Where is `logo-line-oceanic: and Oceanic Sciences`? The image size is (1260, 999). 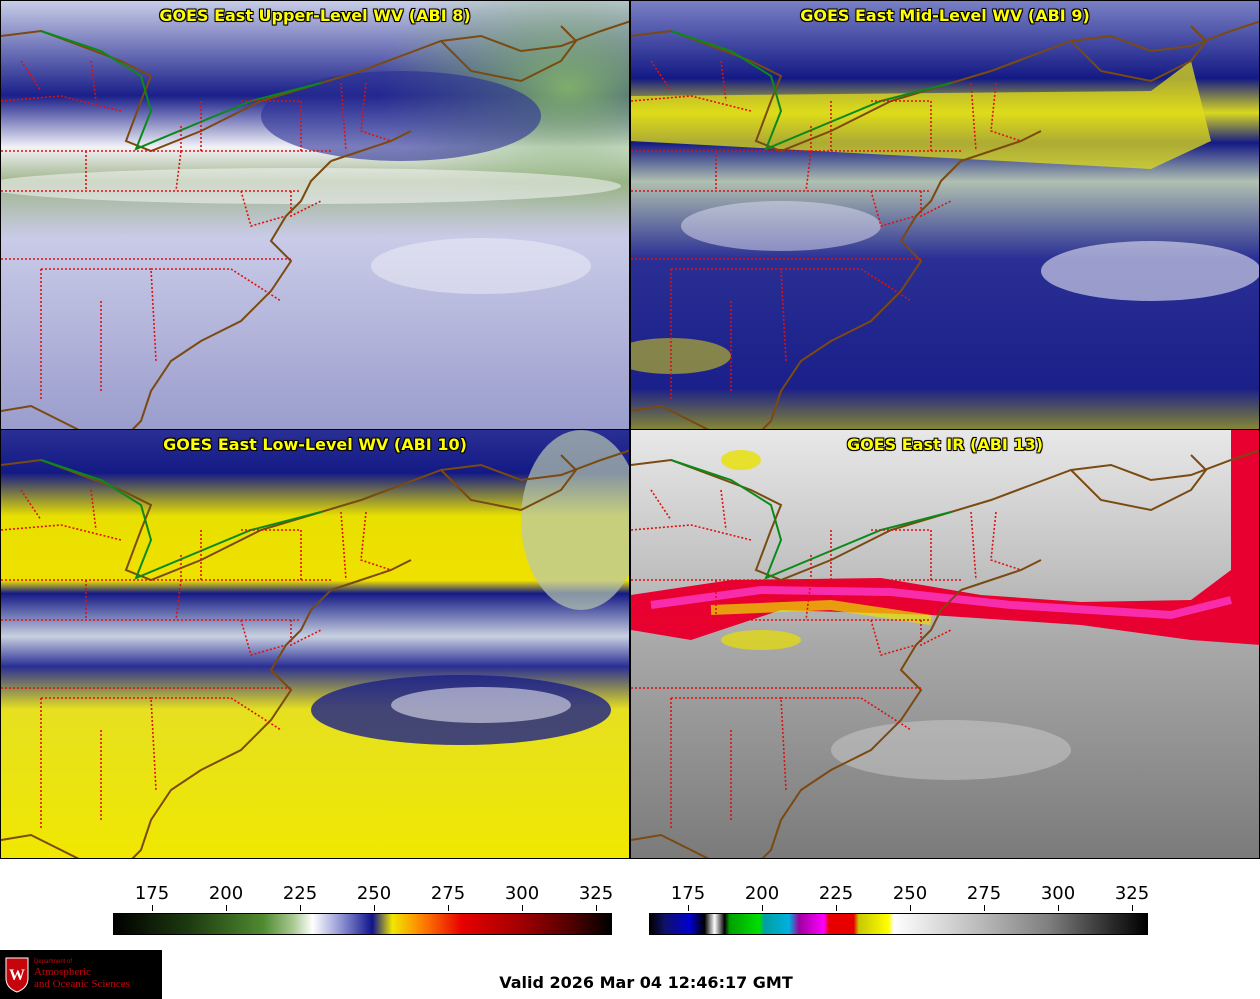
logo-line-oceanic: and Oceanic Sciences is located at coordinates (82, 984).